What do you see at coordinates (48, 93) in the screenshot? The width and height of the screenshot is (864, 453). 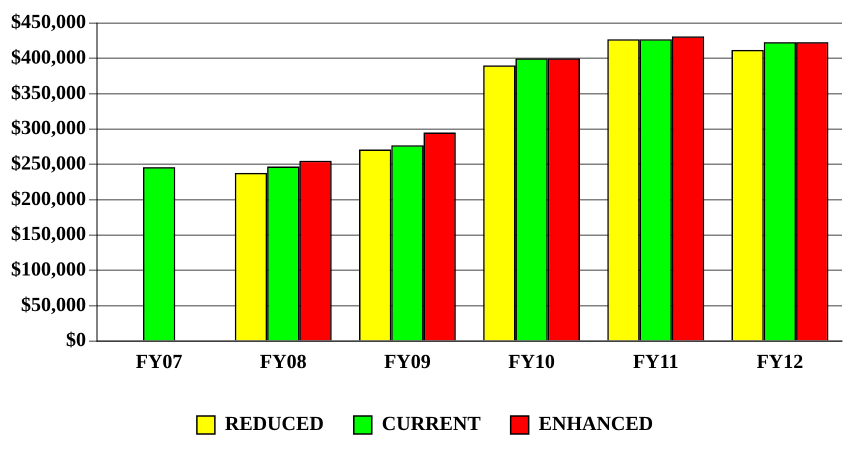 I see `y-tick-label: $350,000` at bounding box center [48, 93].